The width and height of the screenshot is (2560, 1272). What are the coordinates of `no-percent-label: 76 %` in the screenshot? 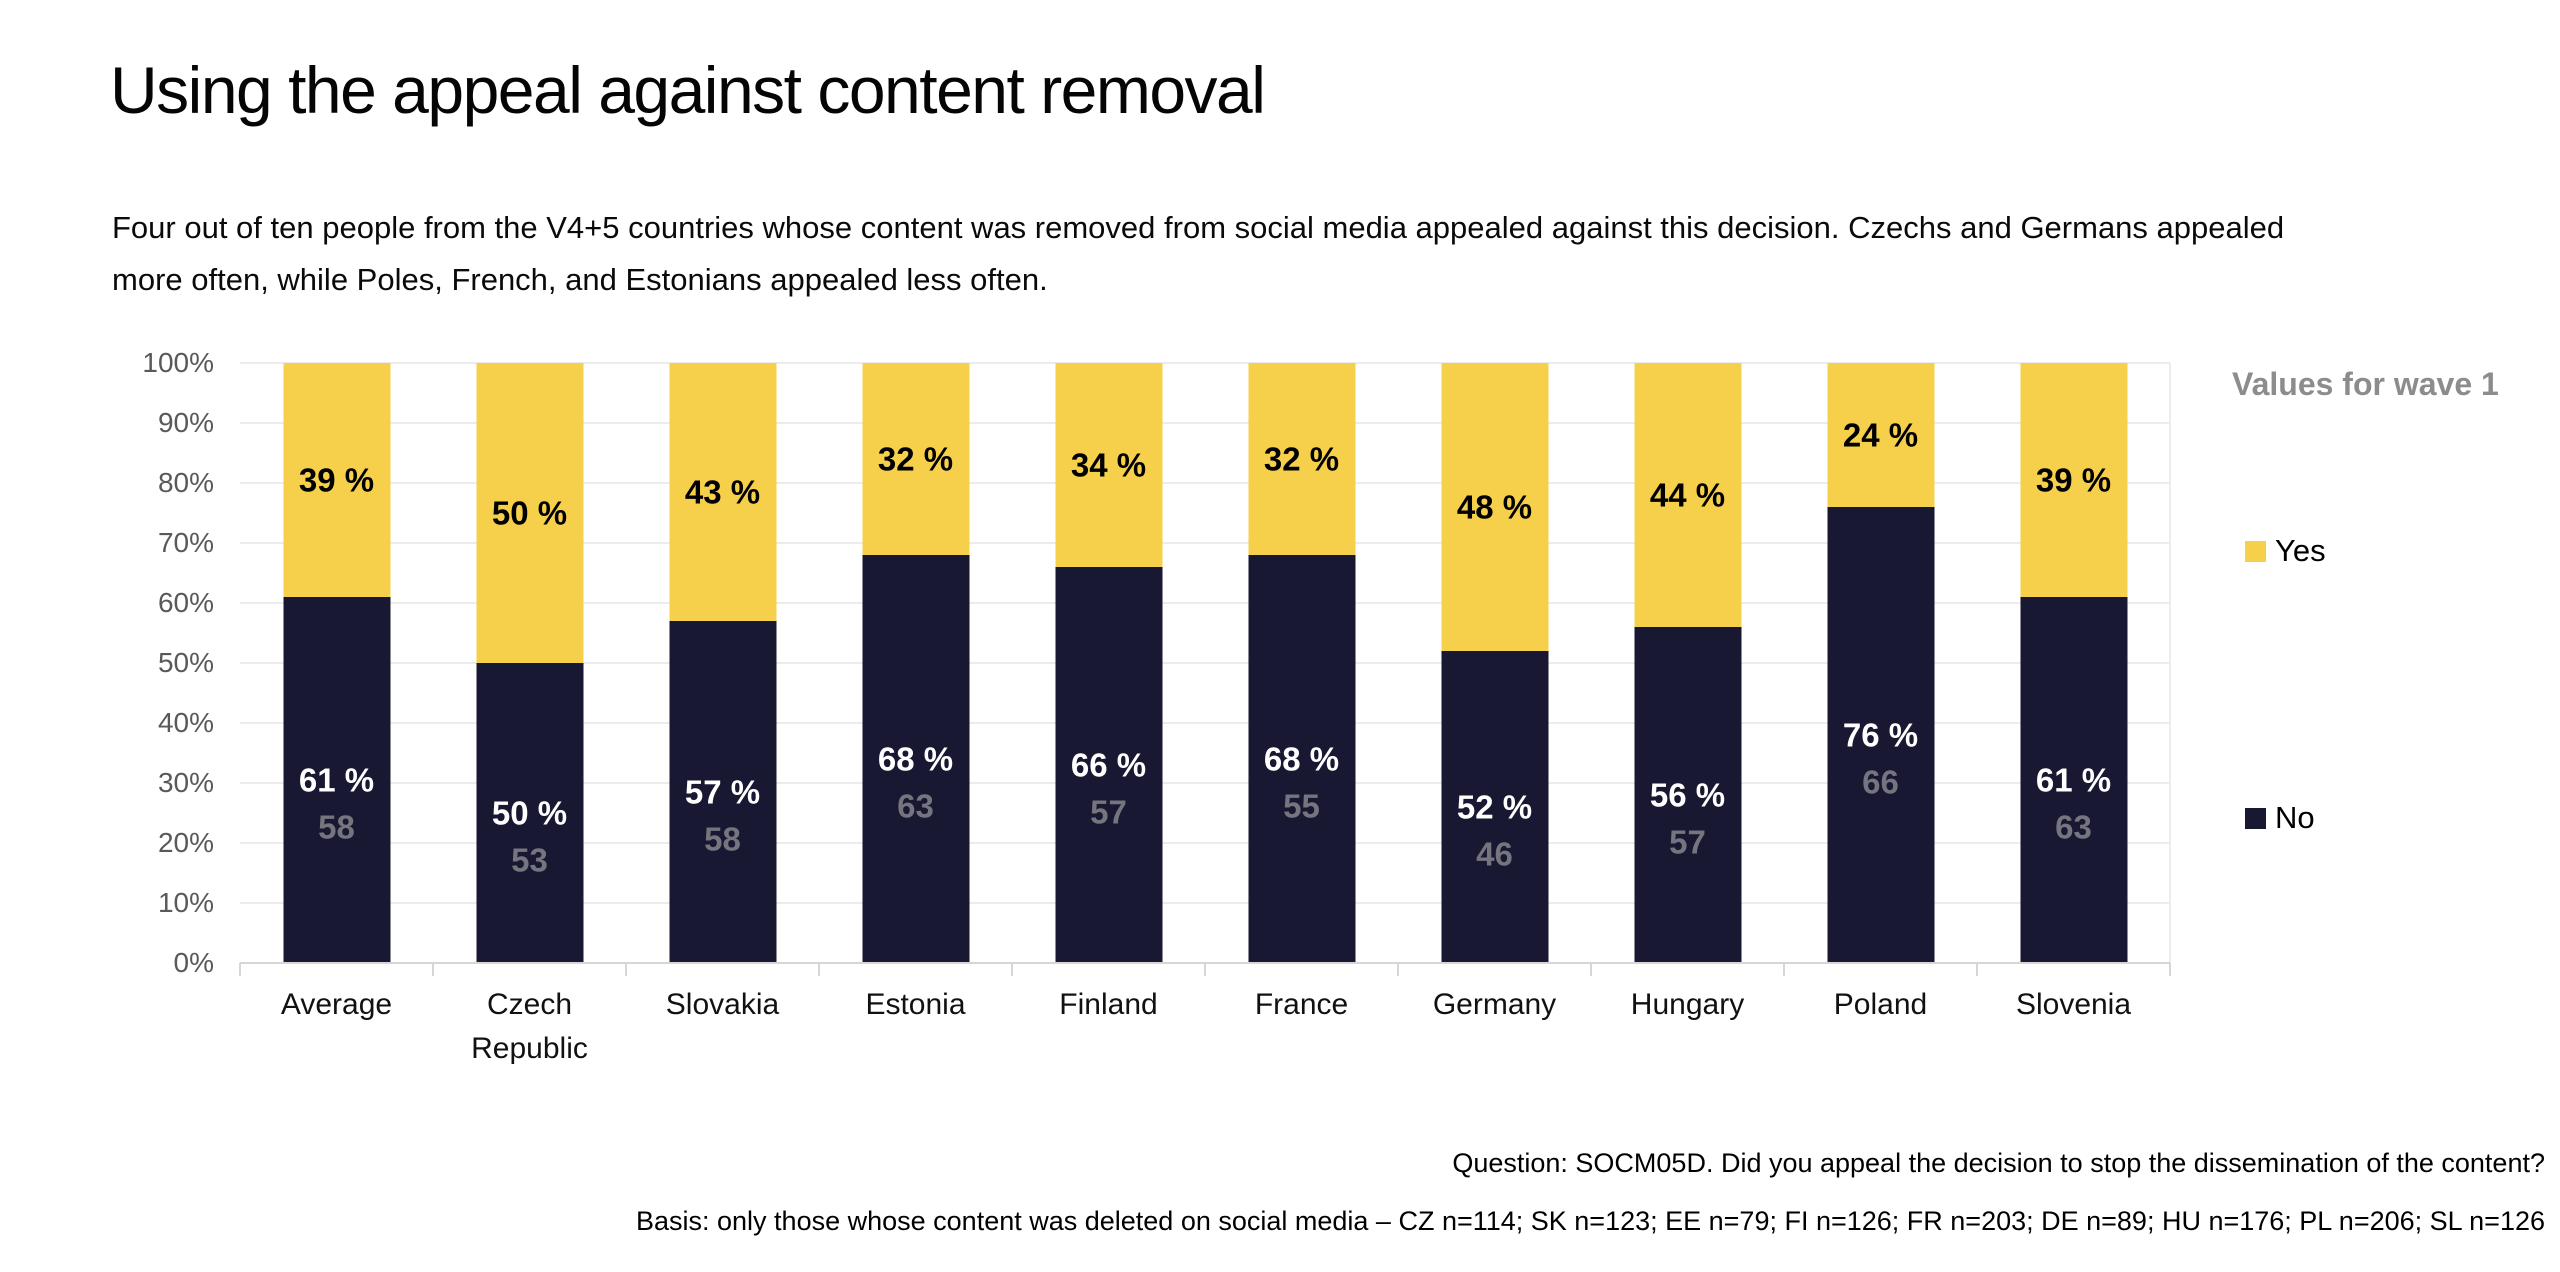 It's located at (1880, 735).